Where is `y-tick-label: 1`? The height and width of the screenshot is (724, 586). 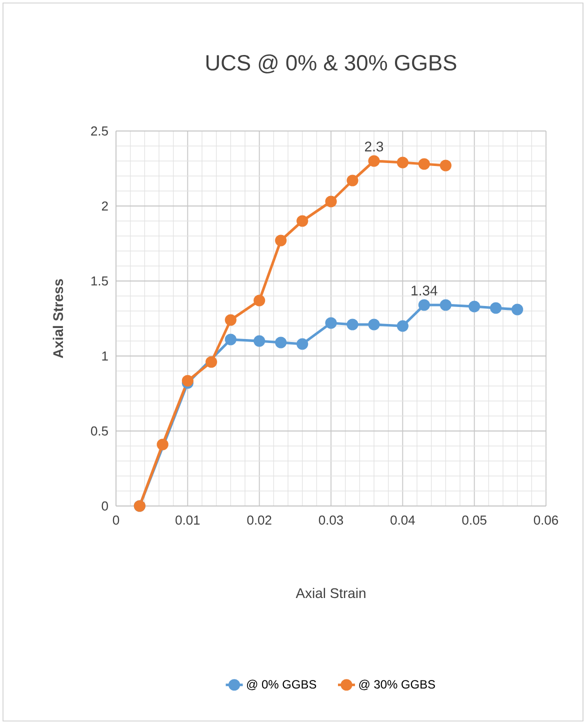
y-tick-label: 1 is located at coordinates (105, 356).